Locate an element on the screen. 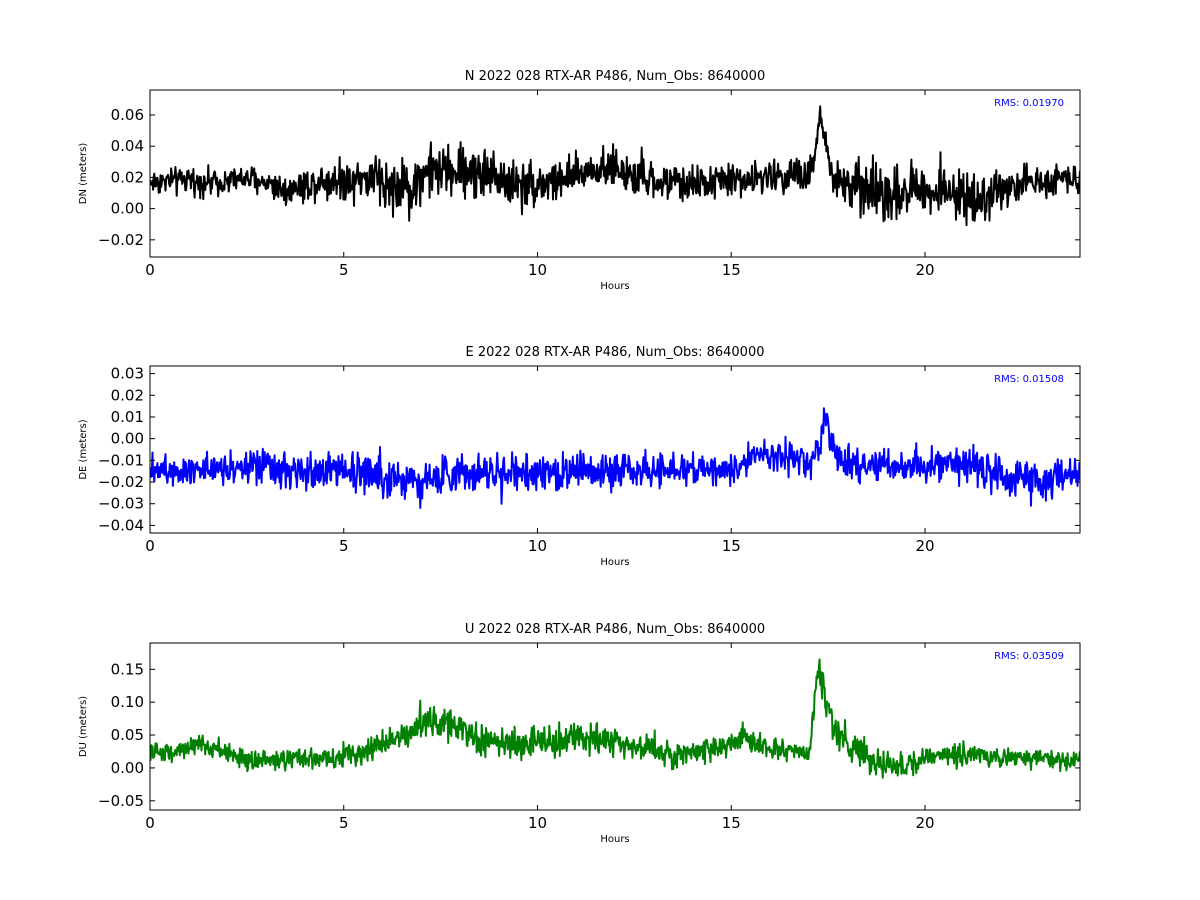  north-x-tick-label: 0 is located at coordinates (150, 270).